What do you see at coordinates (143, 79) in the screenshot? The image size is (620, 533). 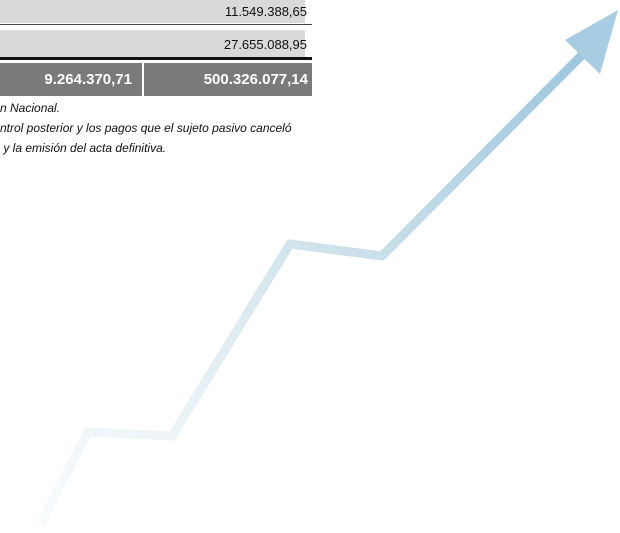 I see `cell-divider` at bounding box center [143, 79].